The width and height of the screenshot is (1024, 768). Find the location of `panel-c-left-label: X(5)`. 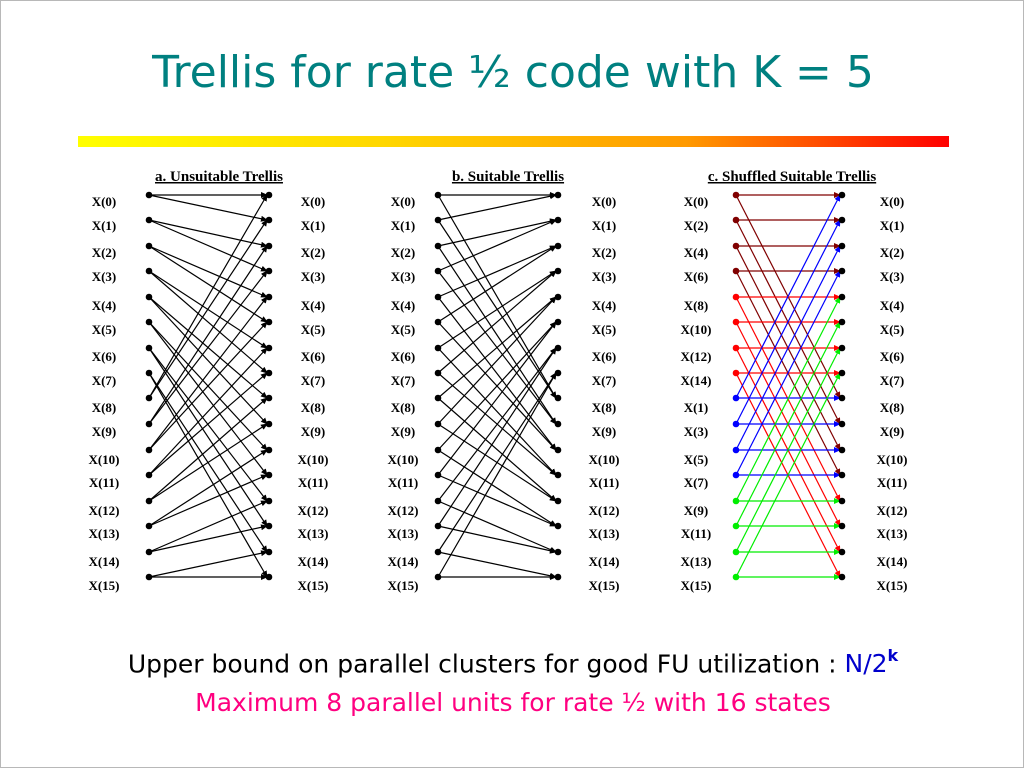

panel-c-left-label: X(5) is located at coordinates (696, 459).